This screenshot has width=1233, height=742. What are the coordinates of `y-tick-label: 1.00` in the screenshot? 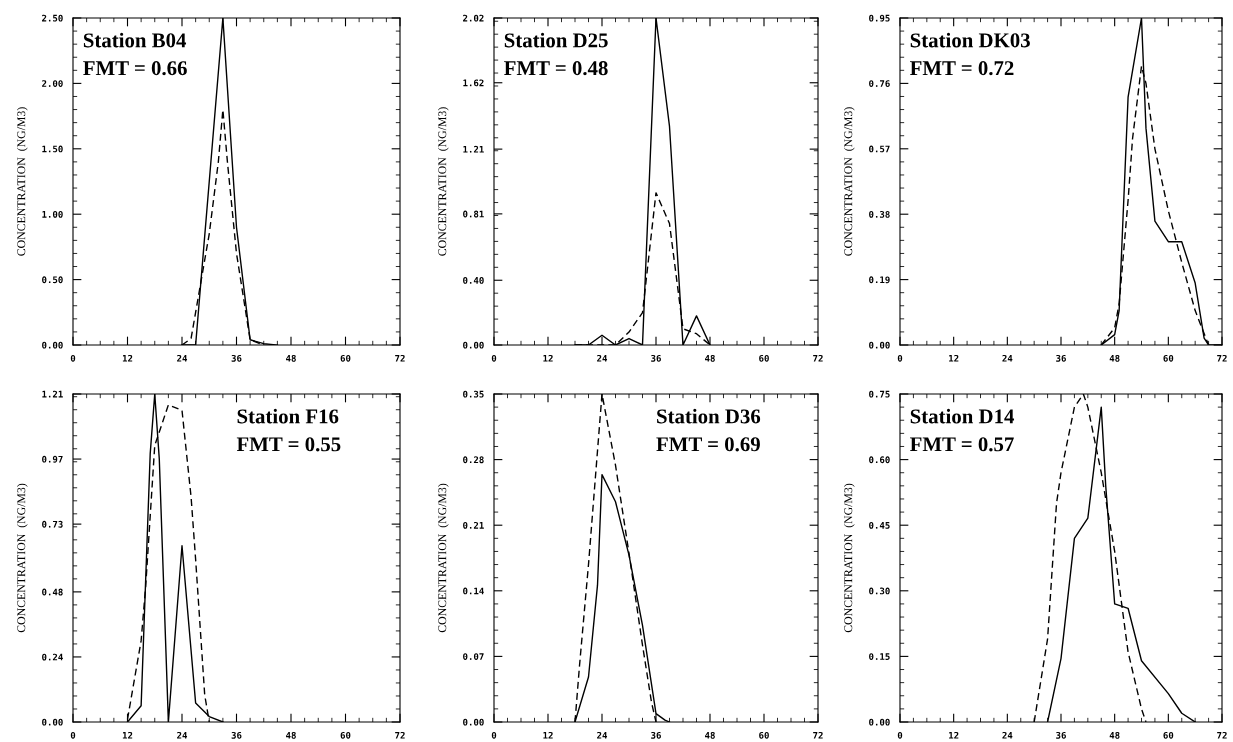 It's located at (52, 214).